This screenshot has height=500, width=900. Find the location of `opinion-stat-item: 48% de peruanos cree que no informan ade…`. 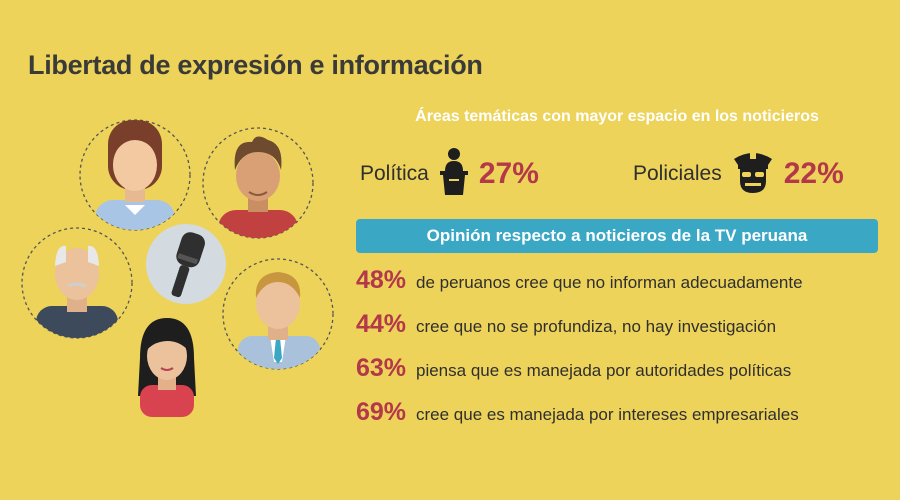

opinion-stat-item: 48% de peruanos cree que no informan ade… is located at coordinates (621, 288).